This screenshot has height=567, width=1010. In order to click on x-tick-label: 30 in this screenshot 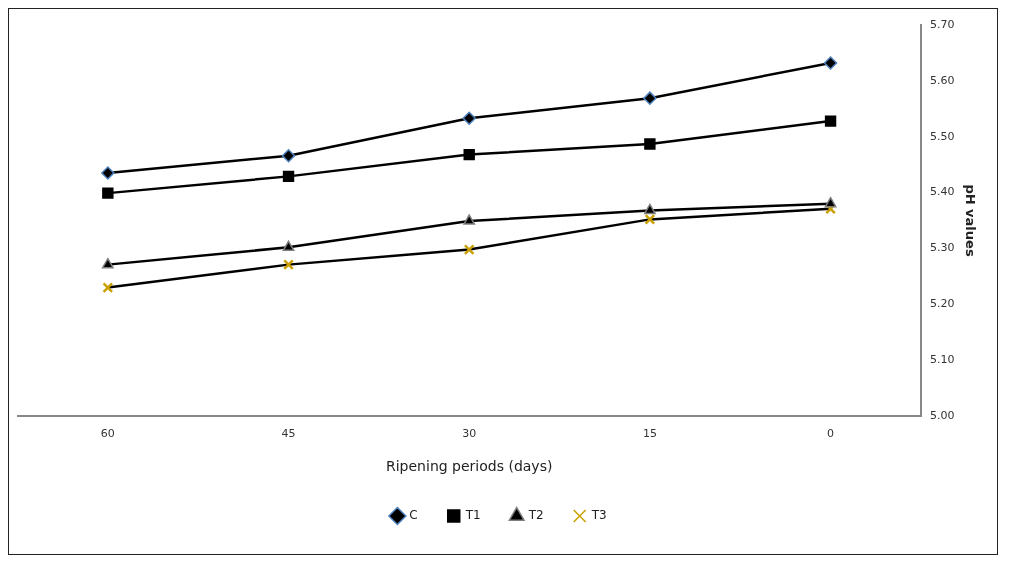, I will do `click(469, 434)`.